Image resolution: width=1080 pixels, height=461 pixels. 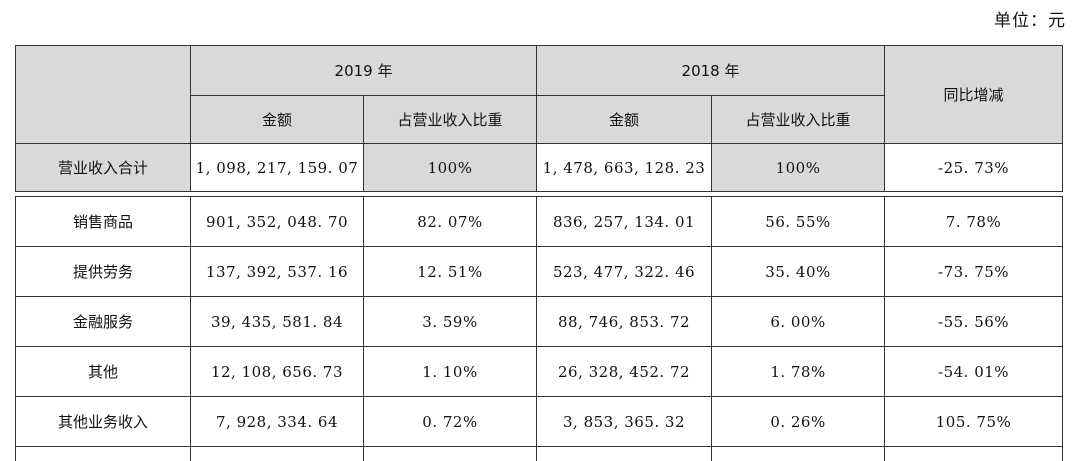 I want to click on row-amount-2019: 7, 928, 334. 64, so click(x=277, y=421).